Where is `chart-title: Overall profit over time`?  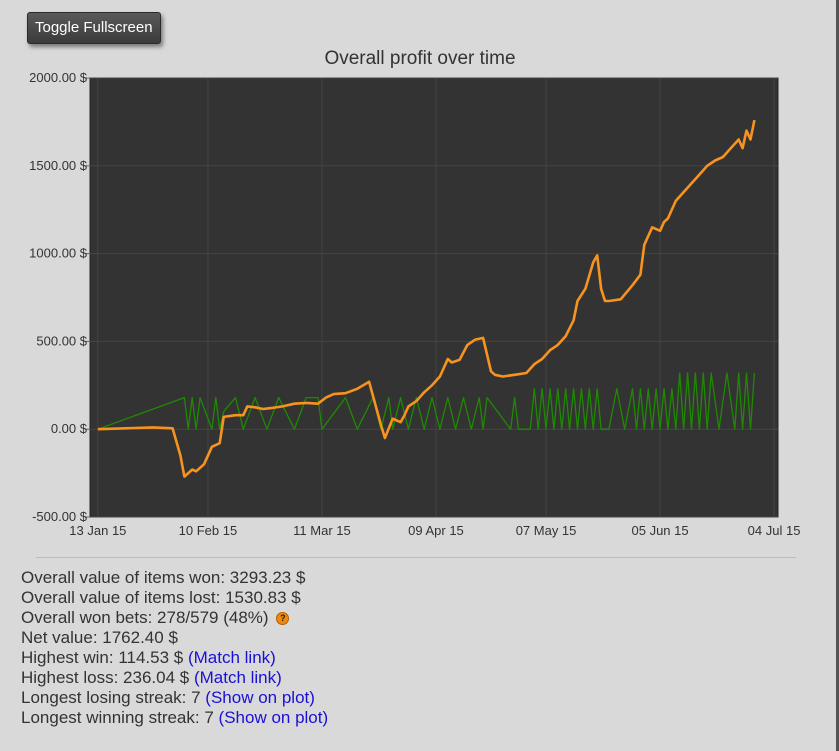
chart-title: Overall profit over time is located at coordinates (419, 58).